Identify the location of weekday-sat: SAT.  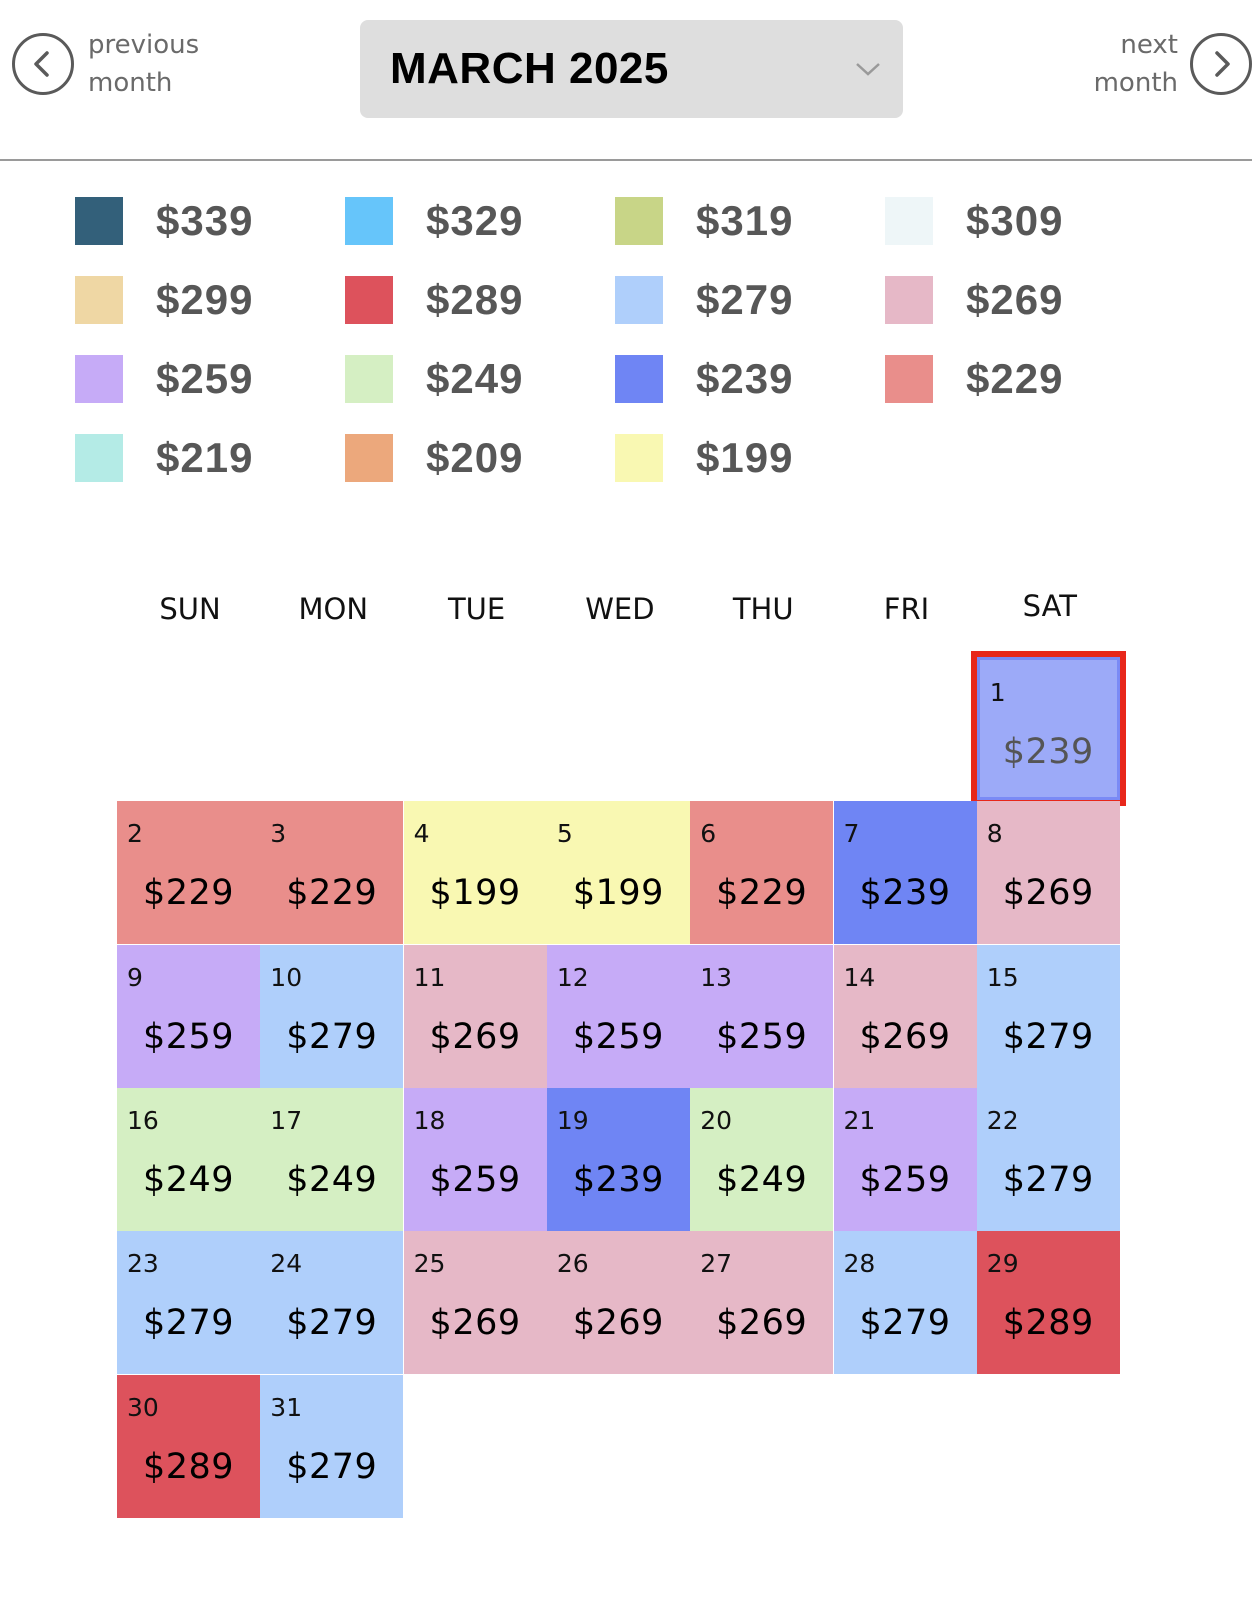
(1049, 606).